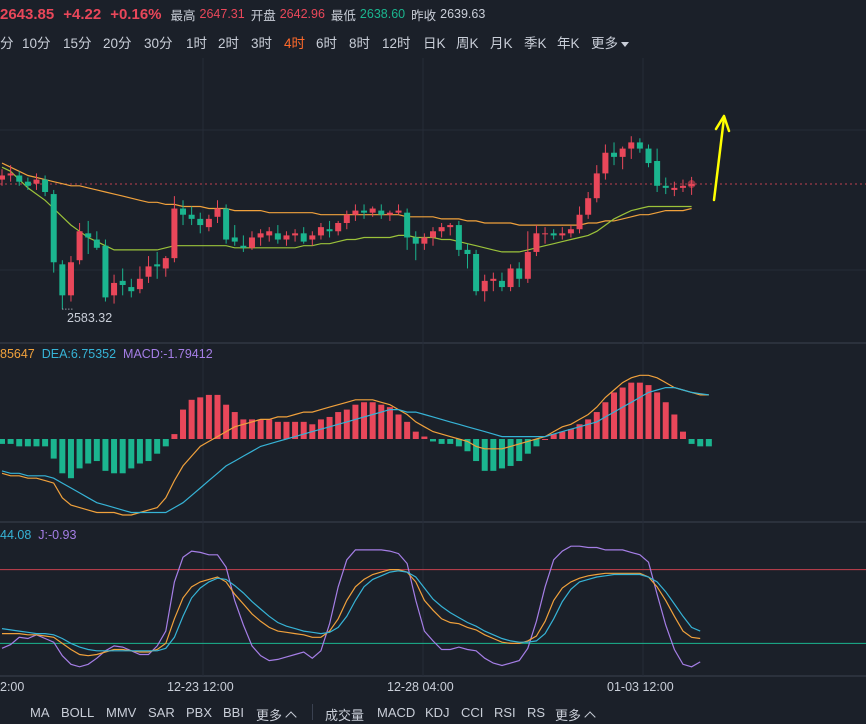 The image size is (866, 724). What do you see at coordinates (434, 43) in the screenshot?
I see `tab-period-day: 日K` at bounding box center [434, 43].